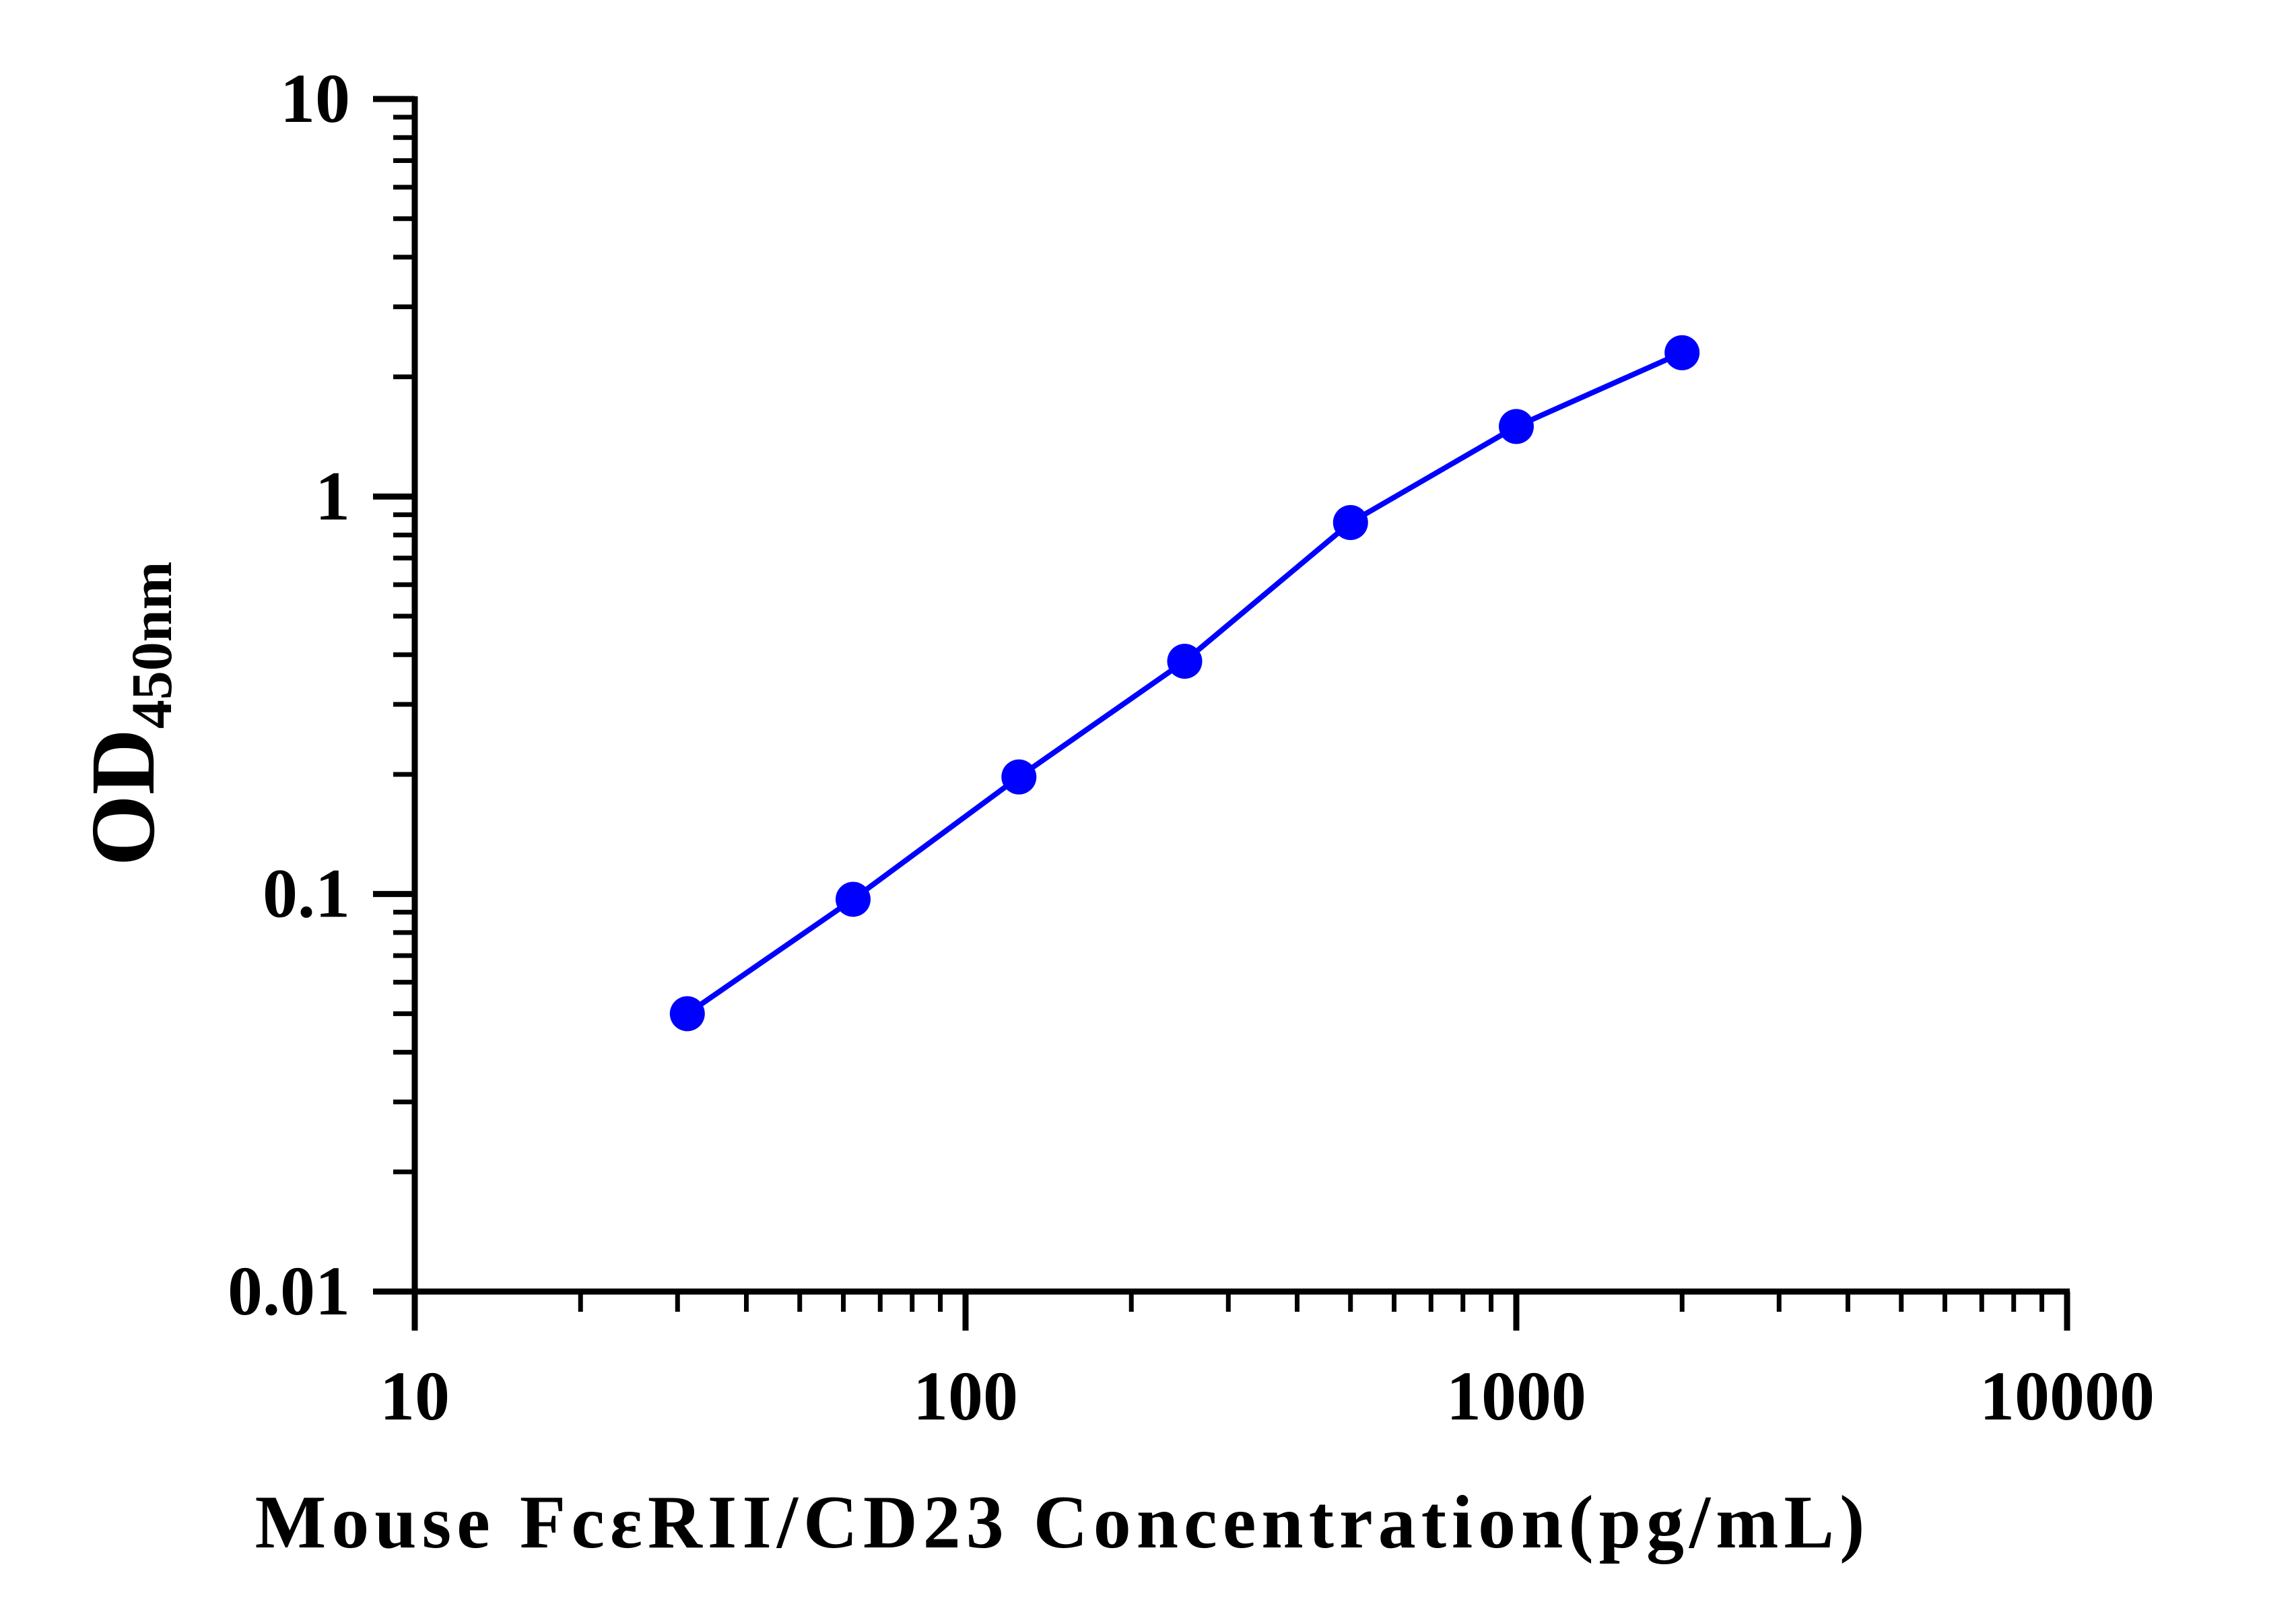 This screenshot has height=1604, width=2296. I want to click on y-axis-minor-ticks, so click(404, 644).